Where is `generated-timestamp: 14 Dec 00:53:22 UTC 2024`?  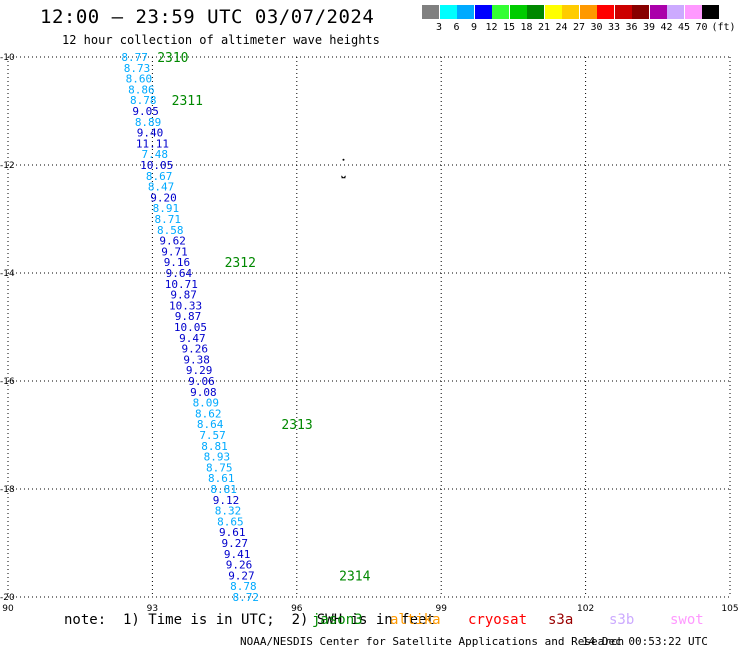 generated-timestamp: 14 Dec 00:53:22 UTC 2024 is located at coordinates (645, 642).